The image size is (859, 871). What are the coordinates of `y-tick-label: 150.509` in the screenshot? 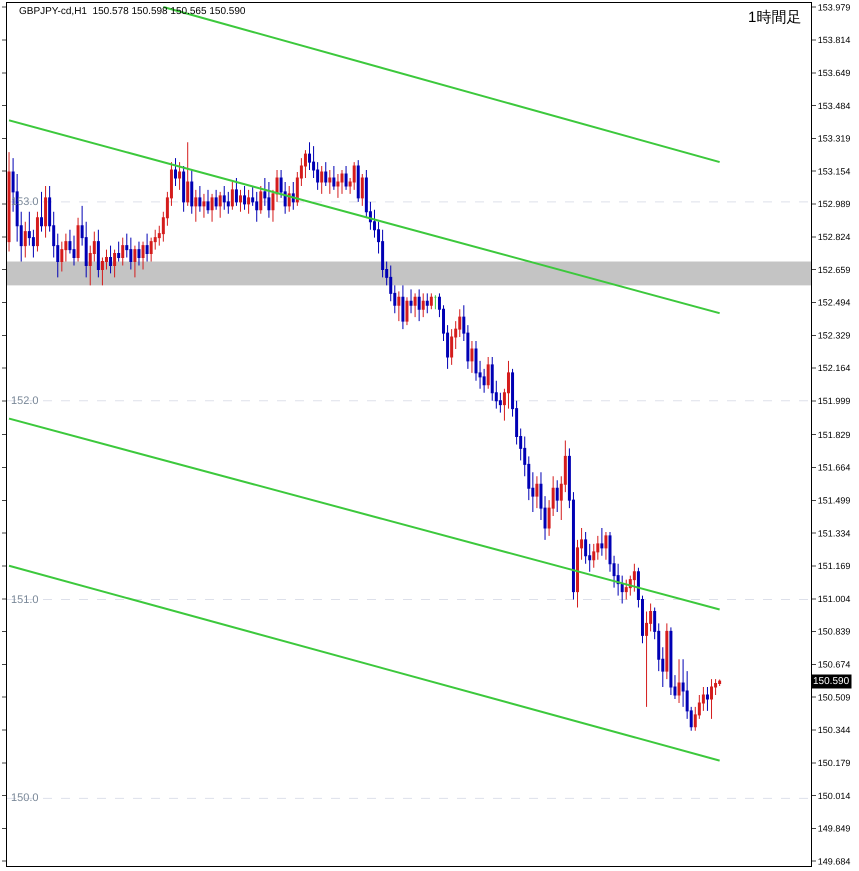 It's located at (834, 697).